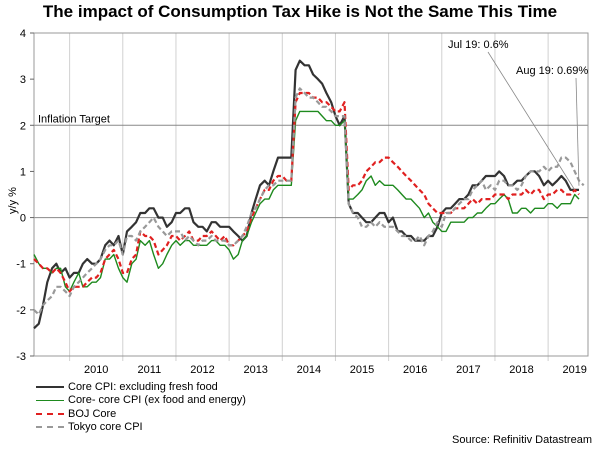 The height and width of the screenshot is (452, 600). What do you see at coordinates (202, 370) in the screenshot?
I see `x-tick-label: 2012` at bounding box center [202, 370].